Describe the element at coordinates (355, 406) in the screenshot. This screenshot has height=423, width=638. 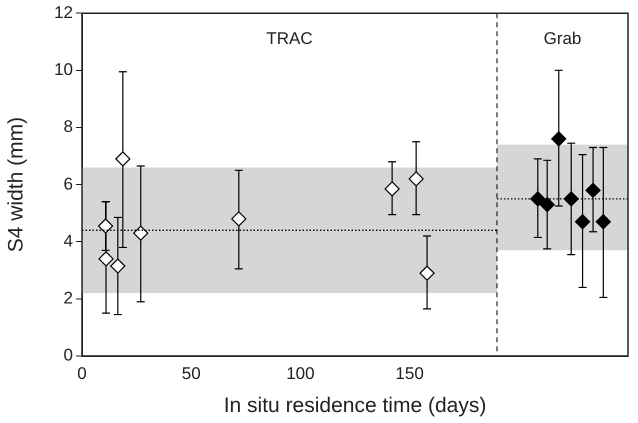
I see `x-axis-title: In situ residence time (days)` at that location.